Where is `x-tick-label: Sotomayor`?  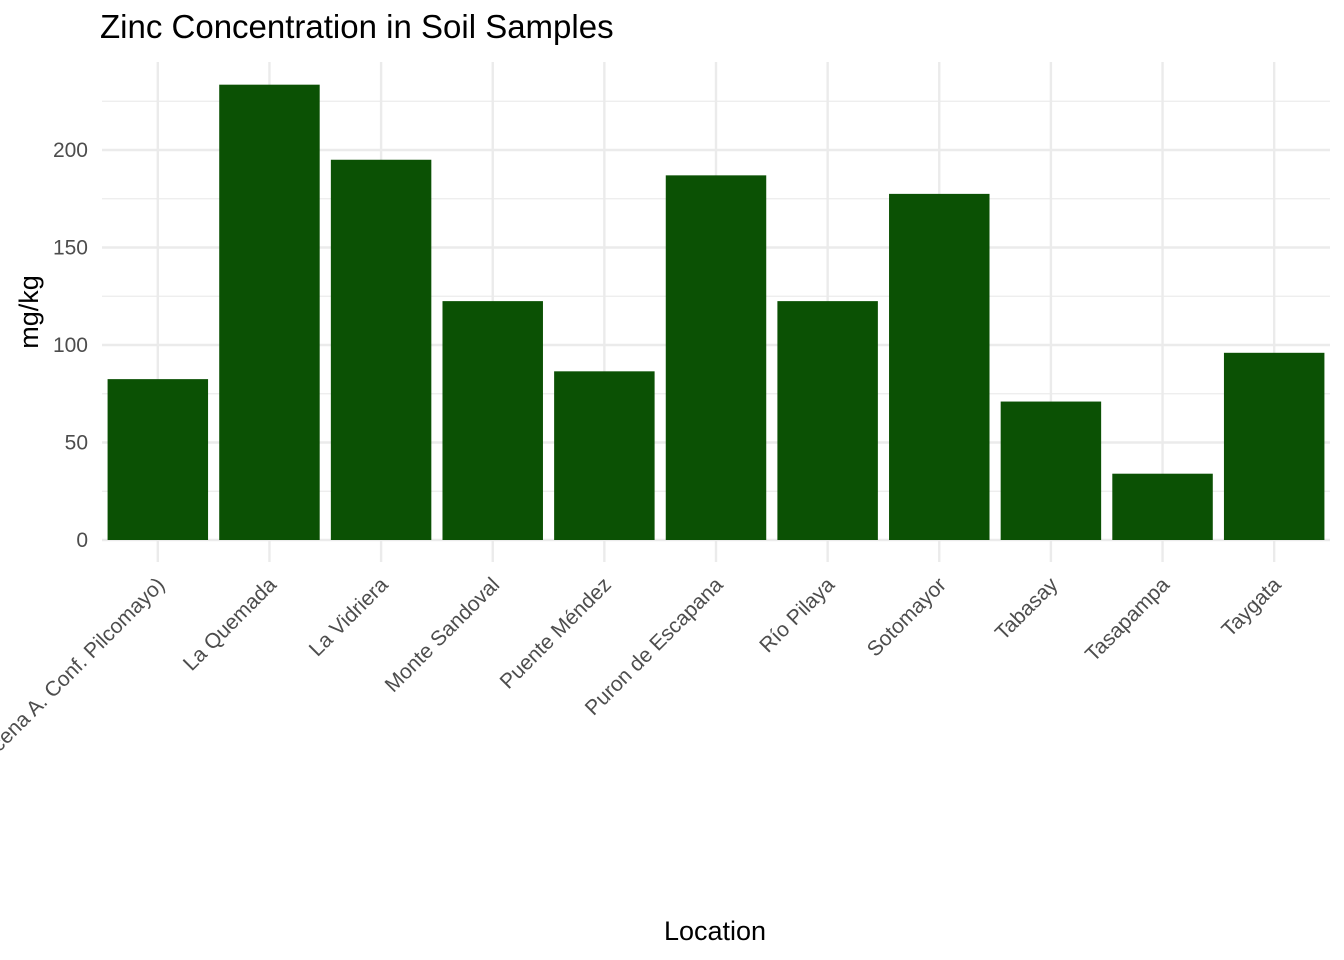 x-tick-label: Sotomayor is located at coordinates (907, 617).